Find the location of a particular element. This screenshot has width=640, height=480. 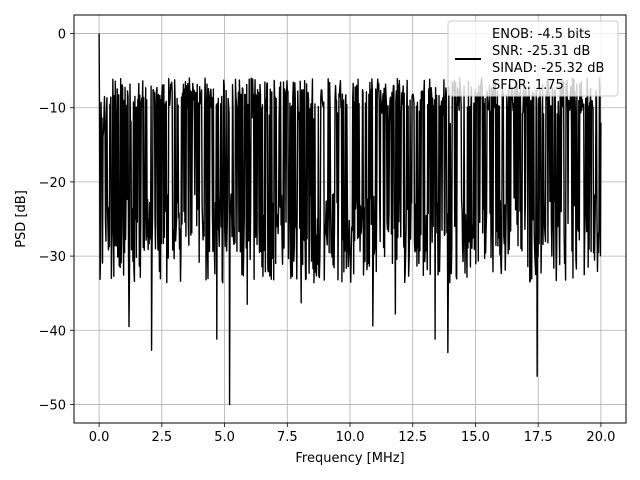

y-tick-label: −10 is located at coordinates (52, 109).